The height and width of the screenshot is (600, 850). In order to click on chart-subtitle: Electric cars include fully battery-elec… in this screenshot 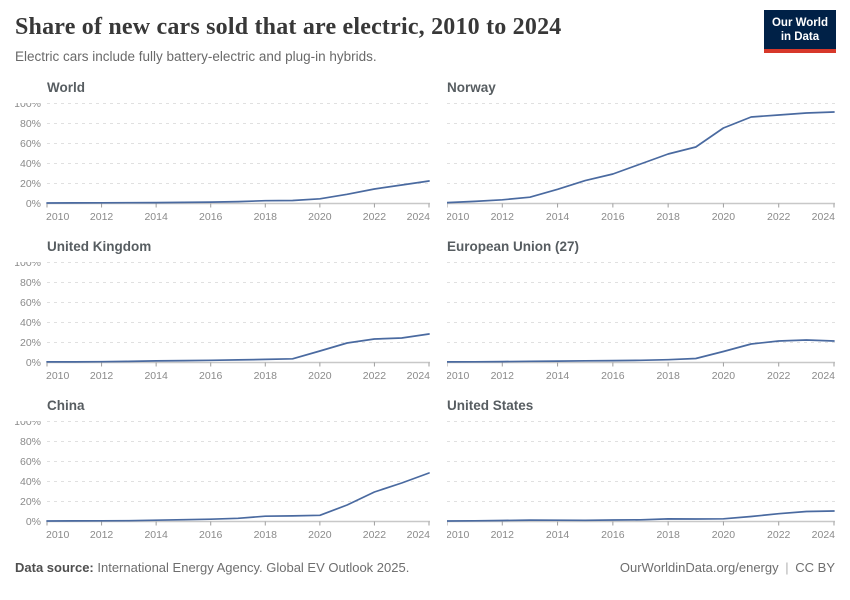, I will do `click(196, 56)`.